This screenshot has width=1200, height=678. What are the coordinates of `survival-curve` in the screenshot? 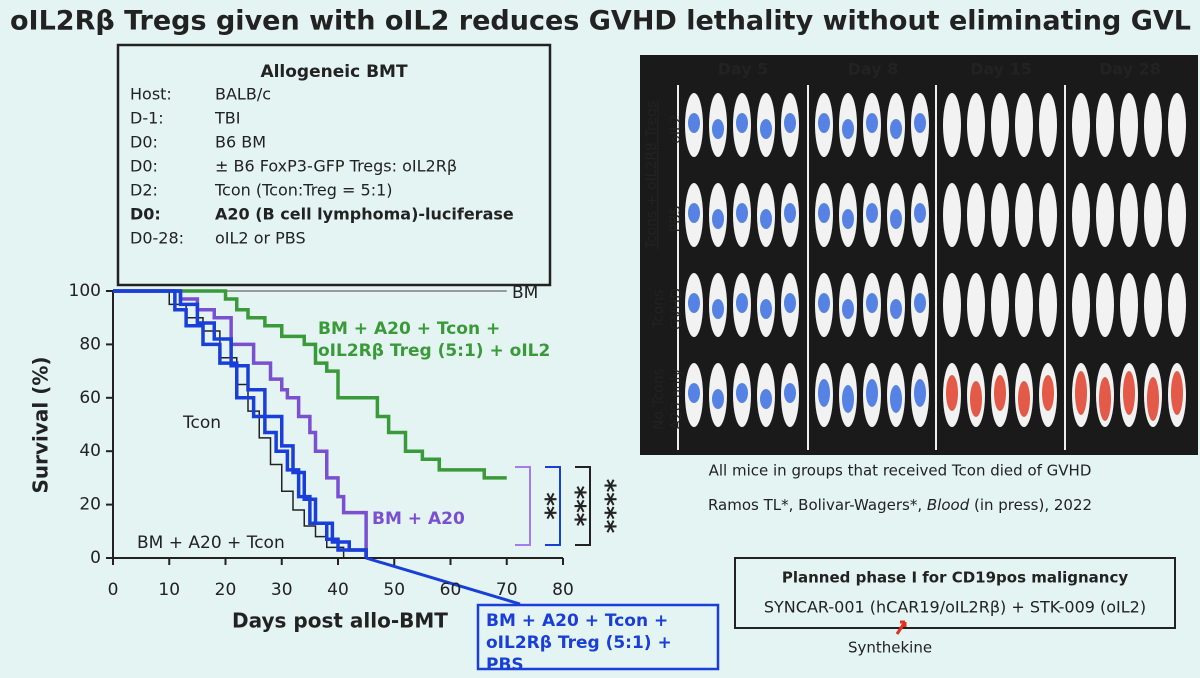 It's located at (310, 384).